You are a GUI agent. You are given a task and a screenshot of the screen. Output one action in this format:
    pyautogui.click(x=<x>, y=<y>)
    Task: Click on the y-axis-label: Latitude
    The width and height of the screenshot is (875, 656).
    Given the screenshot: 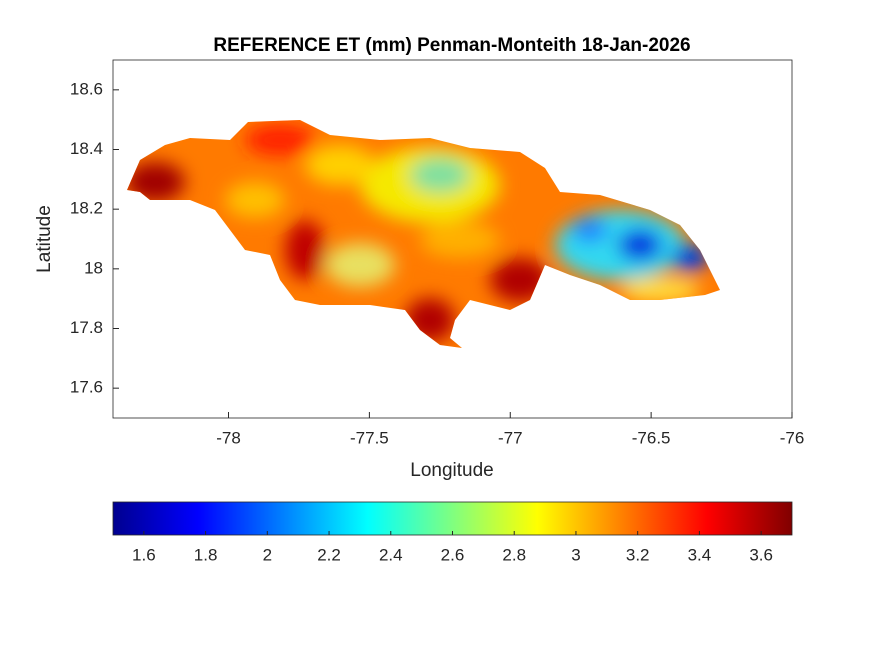 What is the action you would take?
    pyautogui.click(x=44, y=239)
    